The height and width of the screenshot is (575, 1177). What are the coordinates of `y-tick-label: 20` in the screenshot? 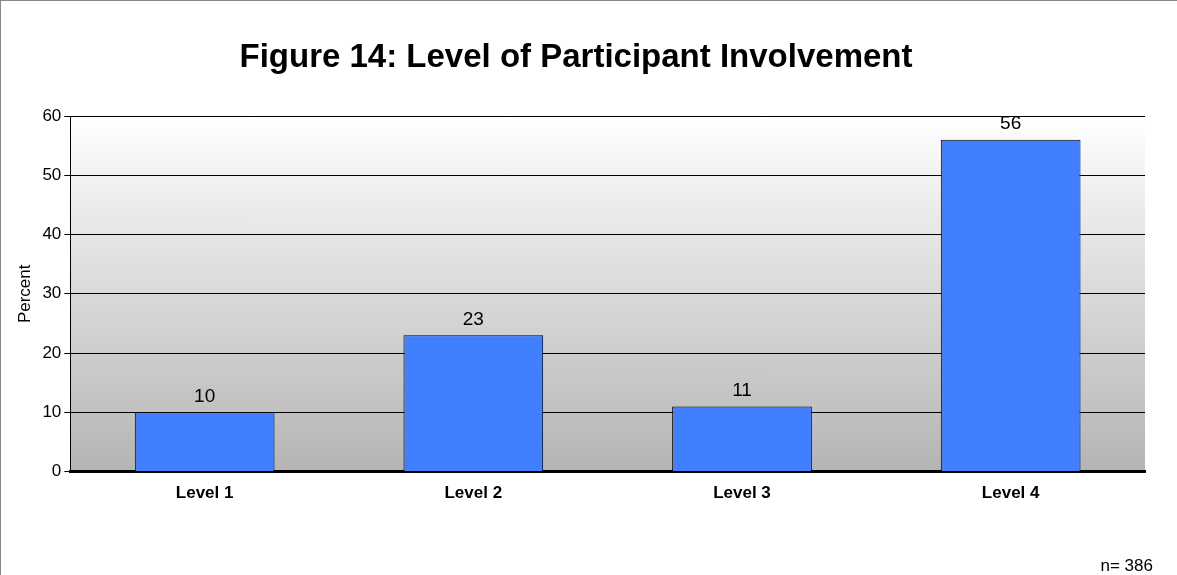 It's located at (52, 352).